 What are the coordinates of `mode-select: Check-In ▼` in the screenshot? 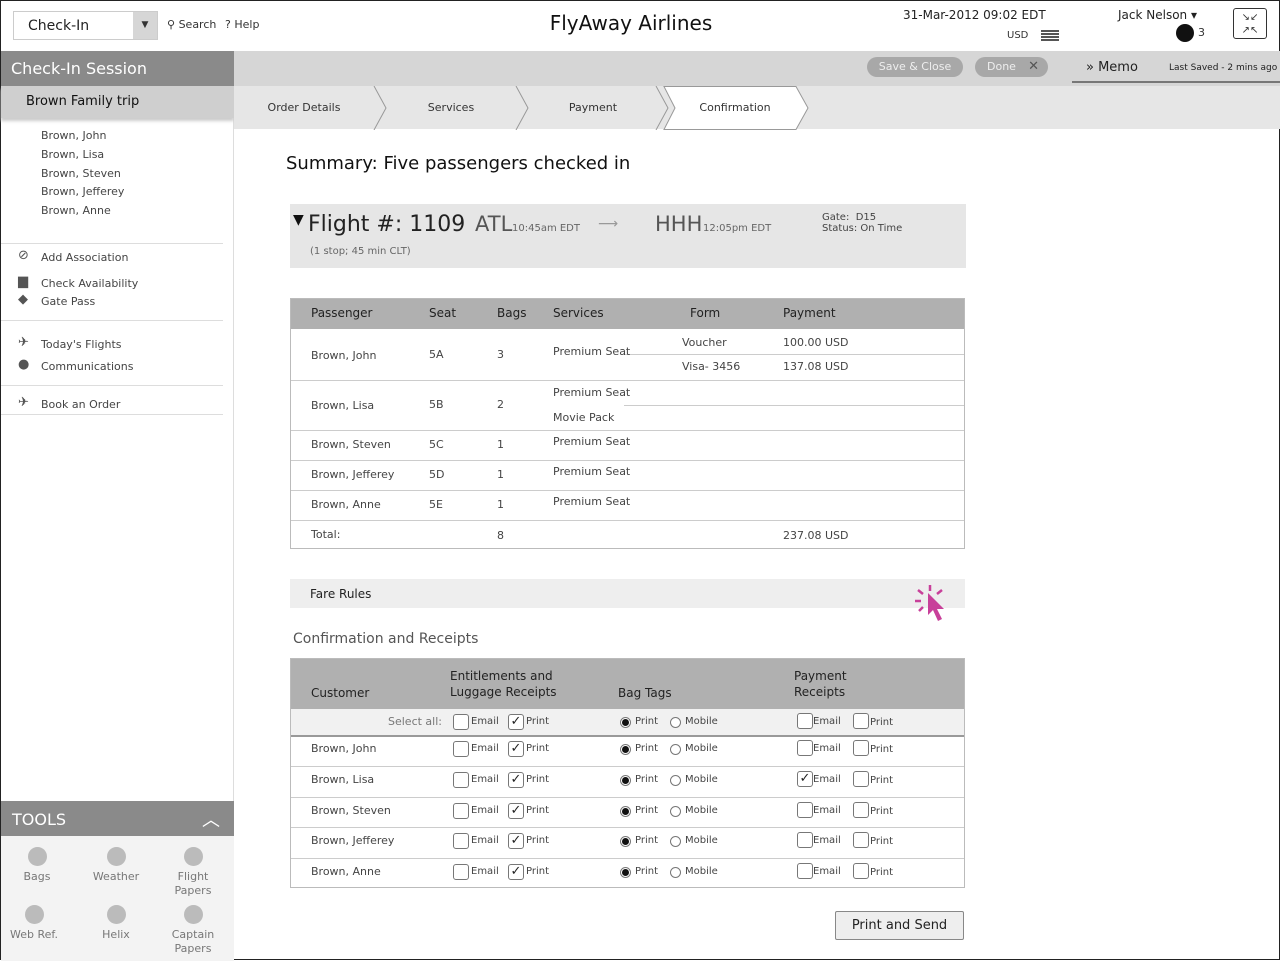 It's located at (85, 25).